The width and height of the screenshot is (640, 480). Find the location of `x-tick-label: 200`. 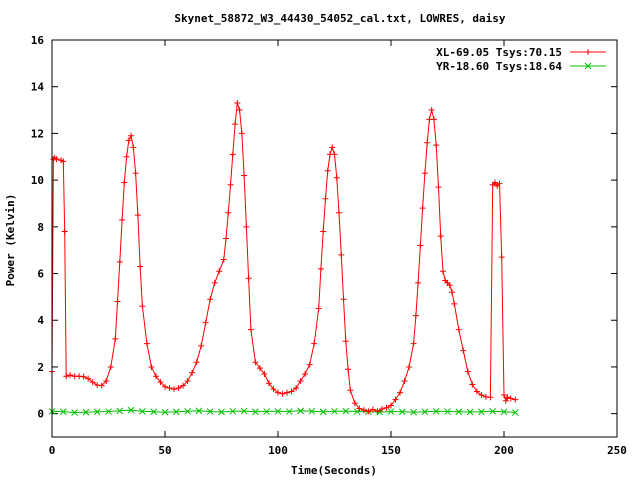

x-tick-label: 200 is located at coordinates (504, 450).